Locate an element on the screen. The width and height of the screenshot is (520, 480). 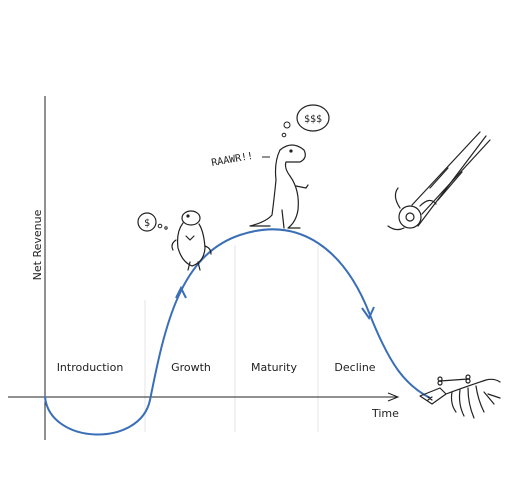
y-axis-label: Net Revenue is located at coordinates (37, 244).